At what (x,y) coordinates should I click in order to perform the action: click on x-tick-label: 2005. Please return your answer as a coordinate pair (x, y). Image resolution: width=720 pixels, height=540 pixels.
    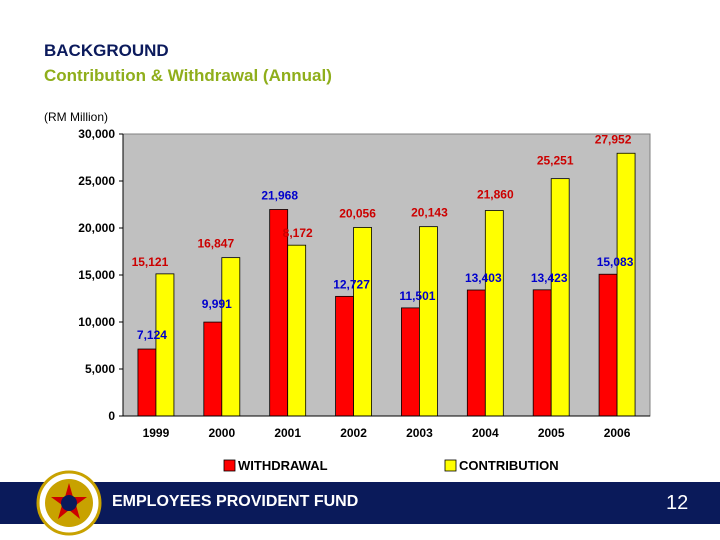
    Looking at the image, I should click on (551, 433).